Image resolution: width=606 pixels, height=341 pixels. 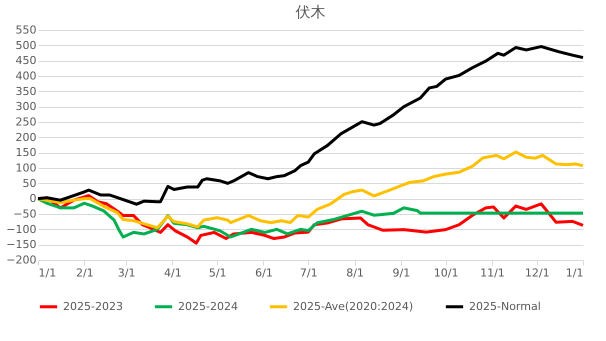 What do you see at coordinates (264, 273) in the screenshot?
I see `x-tick-label: 6/1` at bounding box center [264, 273].